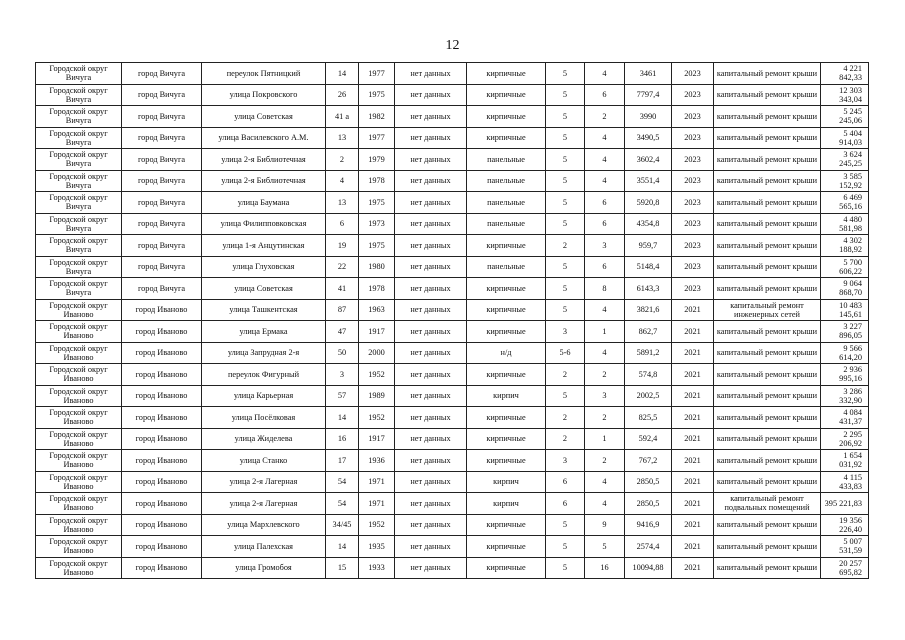  What do you see at coordinates (648, 395) in the screenshot?
I see `cell-total-area: 2002,5` at bounding box center [648, 395].